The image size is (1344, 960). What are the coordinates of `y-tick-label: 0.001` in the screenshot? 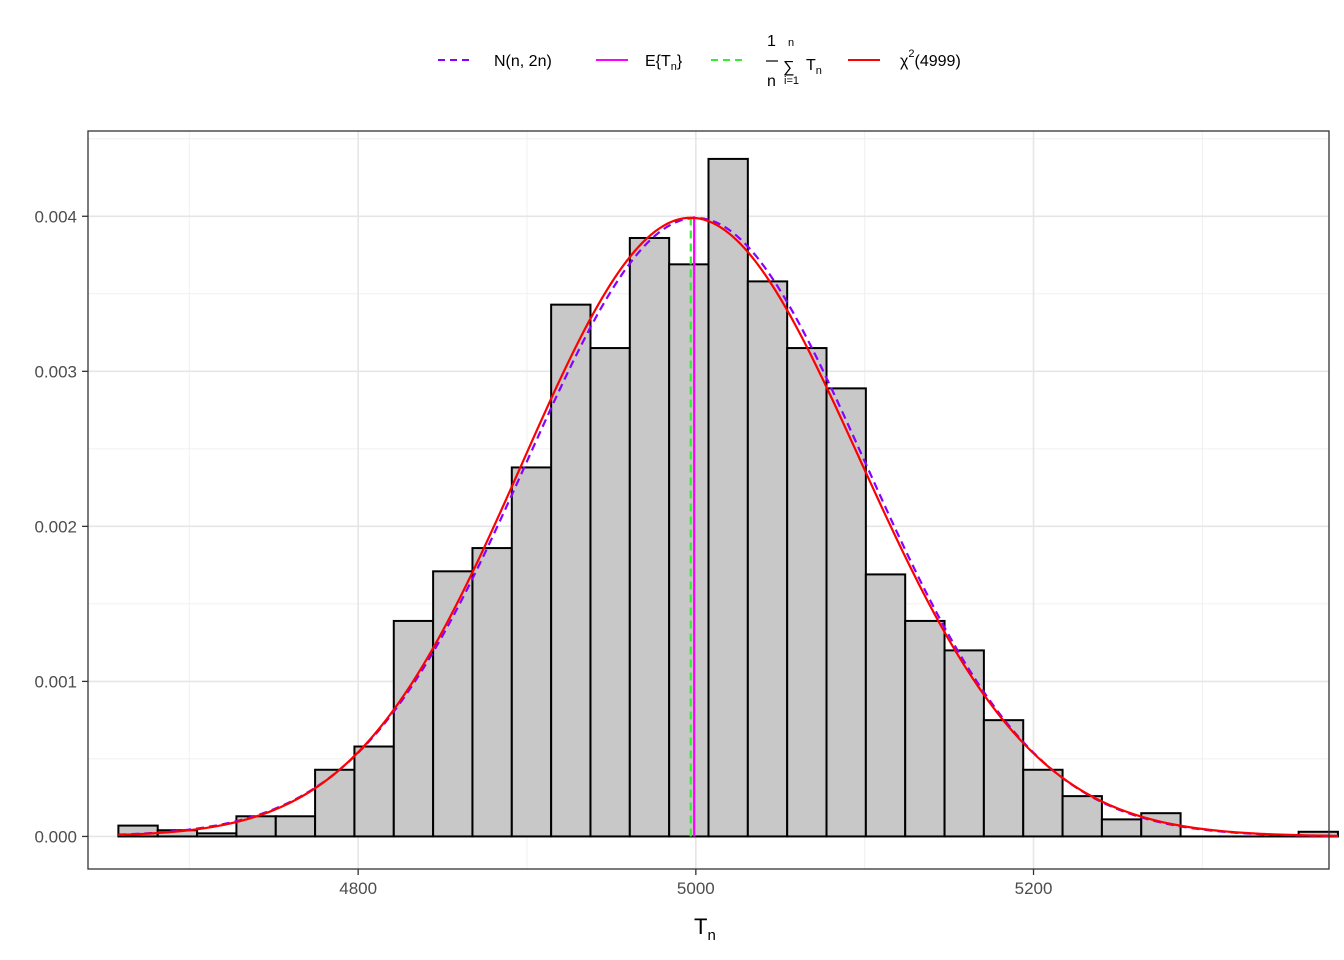 It's located at (55, 681).